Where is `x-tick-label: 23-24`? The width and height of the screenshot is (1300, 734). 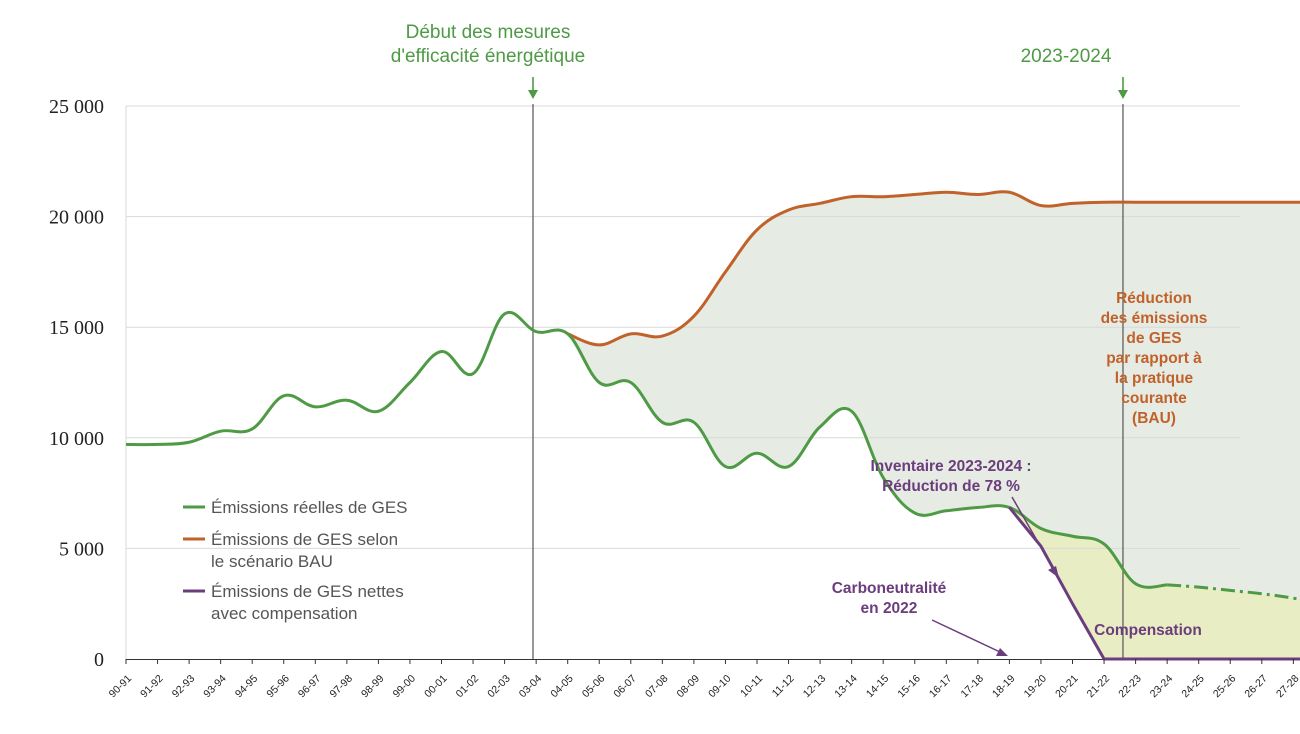
x-tick-label: 23-24 is located at coordinates (1162, 687).